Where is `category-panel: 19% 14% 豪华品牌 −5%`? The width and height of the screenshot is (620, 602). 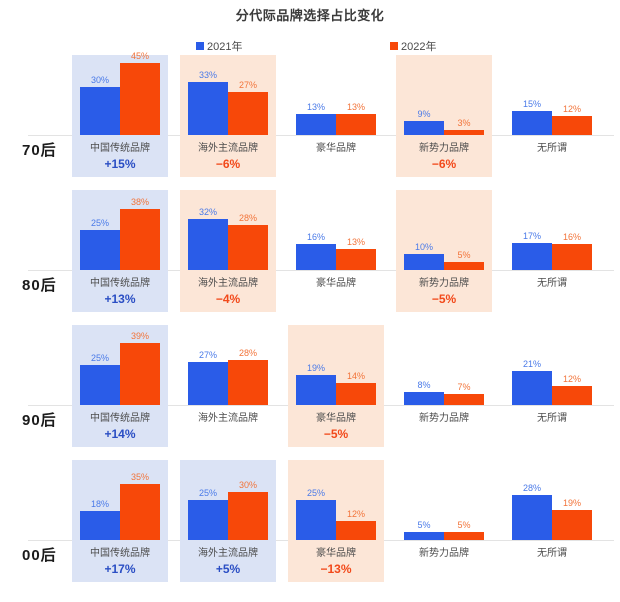
category-panel: 19% 14% 豪华品牌 −5% is located at coordinates (336, 386).